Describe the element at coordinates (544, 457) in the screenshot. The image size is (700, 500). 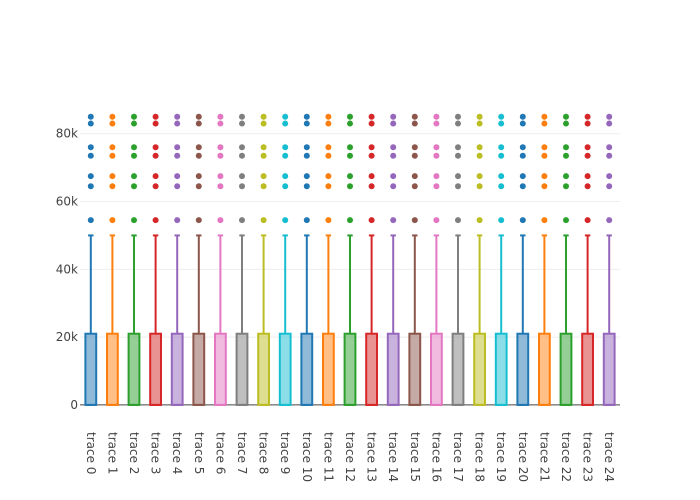
I see `x-tick-label: trace 21` at that location.